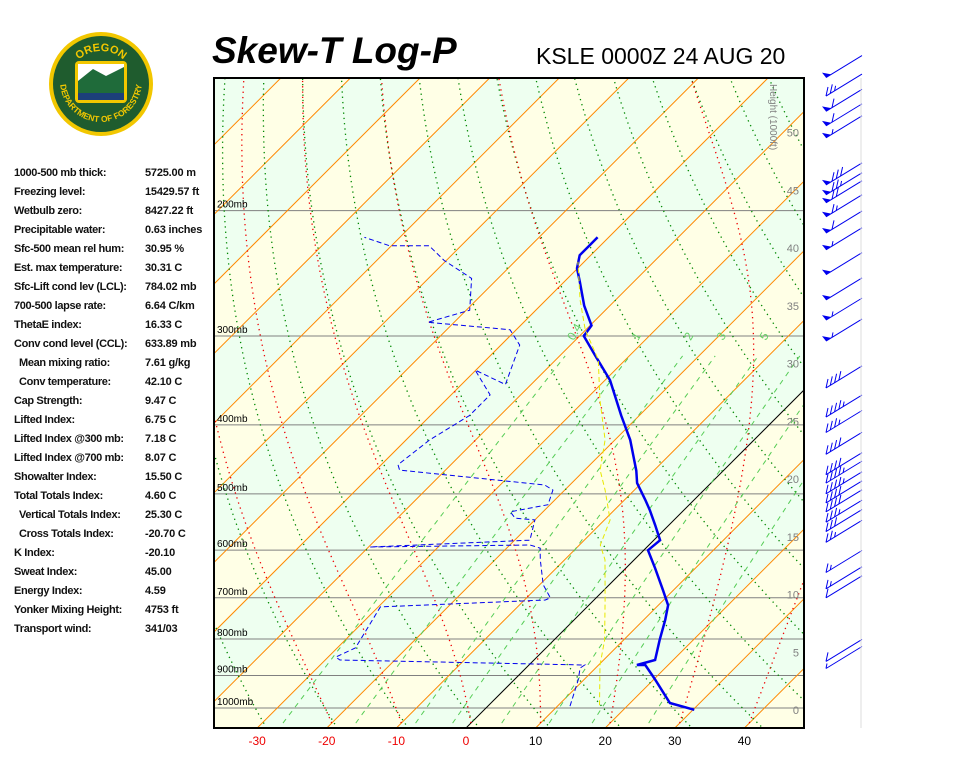 The width and height of the screenshot is (960, 768). Describe the element at coordinates (113, 556) in the screenshot. I see `stat-row: K Index: -20.10` at that location.